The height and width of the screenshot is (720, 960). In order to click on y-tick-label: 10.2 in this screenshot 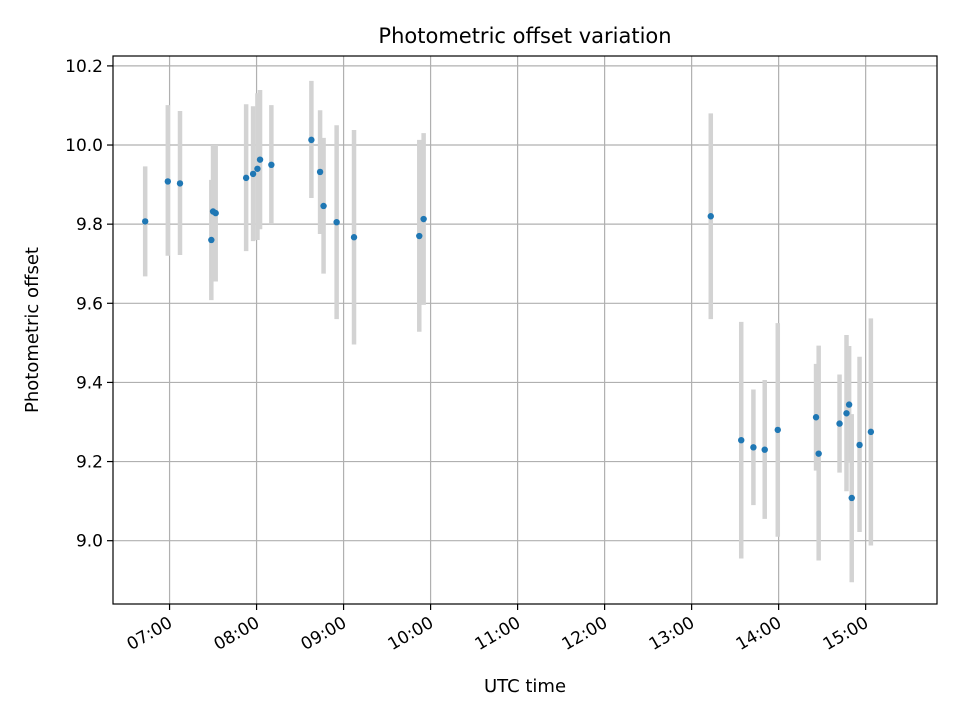, I will do `click(84, 67)`.